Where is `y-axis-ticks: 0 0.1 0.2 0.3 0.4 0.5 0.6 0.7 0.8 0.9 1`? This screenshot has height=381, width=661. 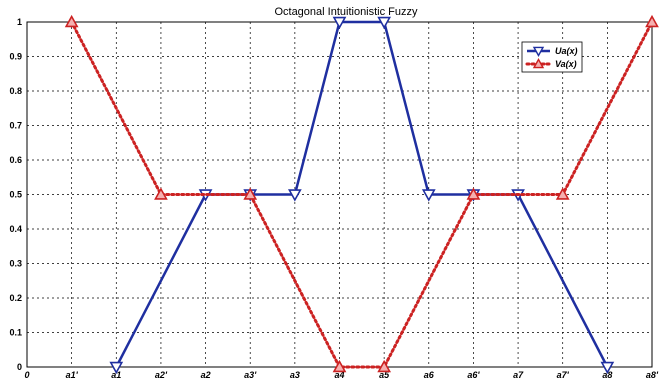 y-axis-ticks: 0 0.1 0.2 0.3 0.4 0.5 0.6 0.7 0.8 0.9 1 is located at coordinates (15, 194).